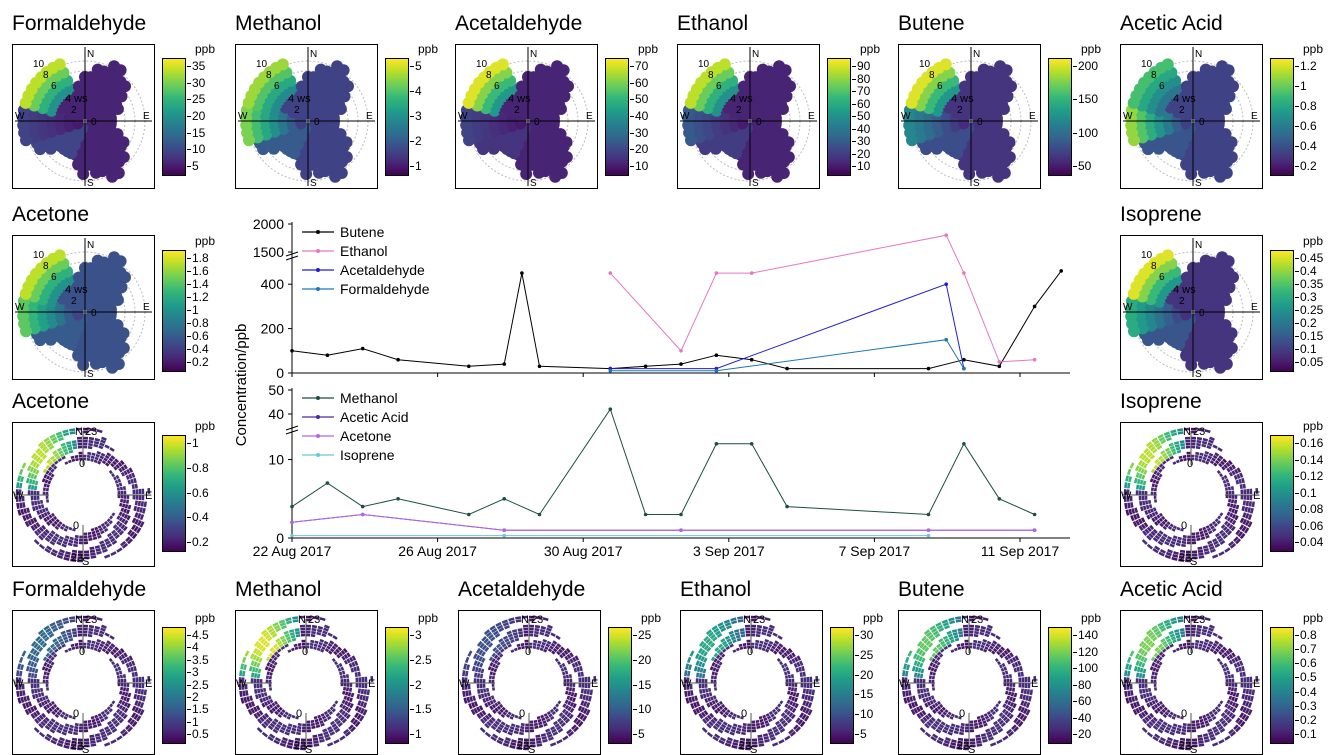 This screenshot has height=755, width=1329. Describe the element at coordinates (367, 455) in the screenshot. I see `bottom-panel-legend: Isoprene` at that location.